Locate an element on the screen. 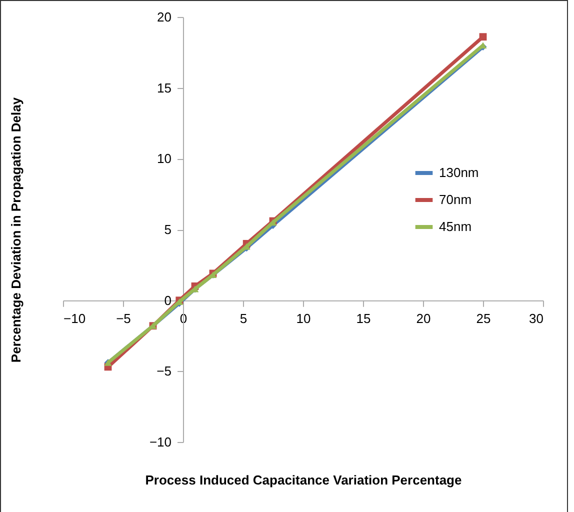 This screenshot has width=574, height=512. legend-label: 70nm is located at coordinates (455, 199).